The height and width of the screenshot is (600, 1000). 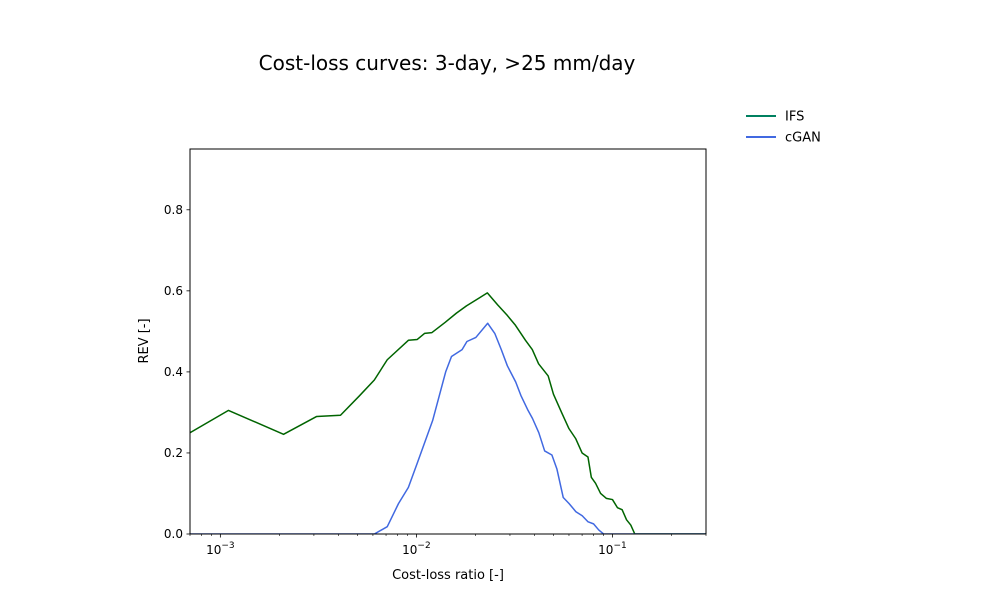 I want to click on chart-title: Cost-loss curves: 3-day, >25 mm/day, so click(x=447, y=63).